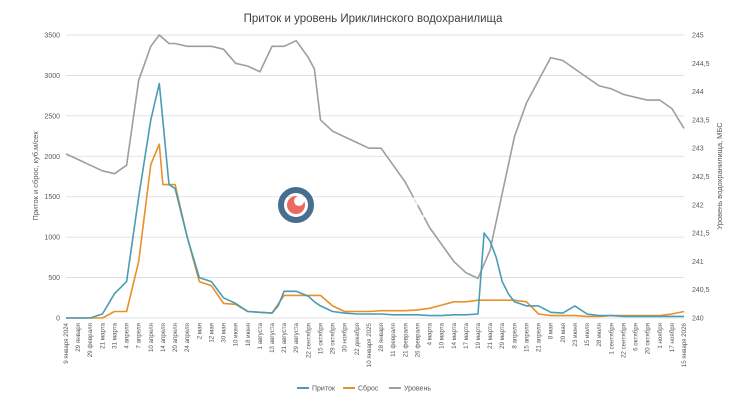  What do you see at coordinates (357, 339) in the screenshot?
I see `x-tick-label: 22 декабря` at bounding box center [357, 339].